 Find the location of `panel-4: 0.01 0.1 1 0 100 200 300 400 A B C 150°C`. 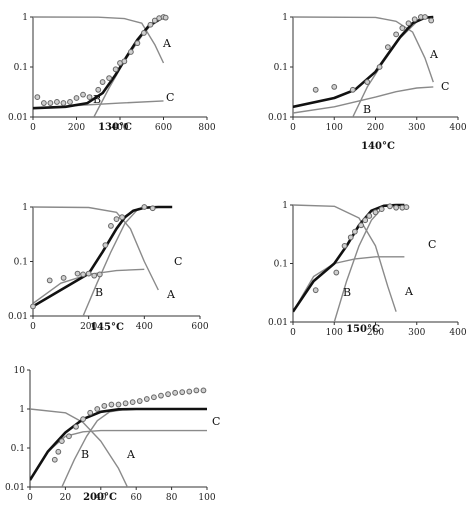

panel-4: 0.01 0.1 1 0 100 200 300 400 A B C 150°C is located at coordinates (367, 269).